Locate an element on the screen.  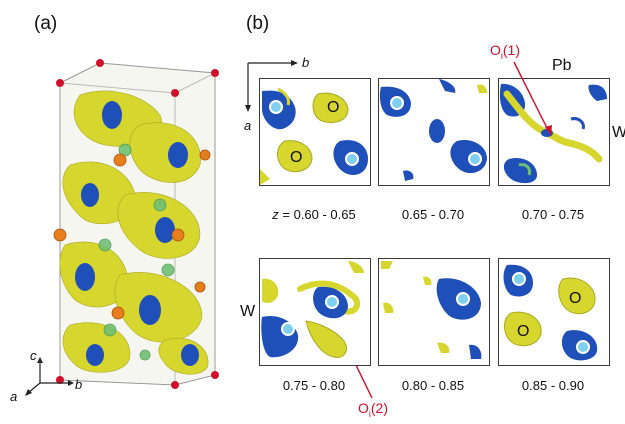
interstitial-oi1-label: Oi(1) is located at coordinates (505, 51).